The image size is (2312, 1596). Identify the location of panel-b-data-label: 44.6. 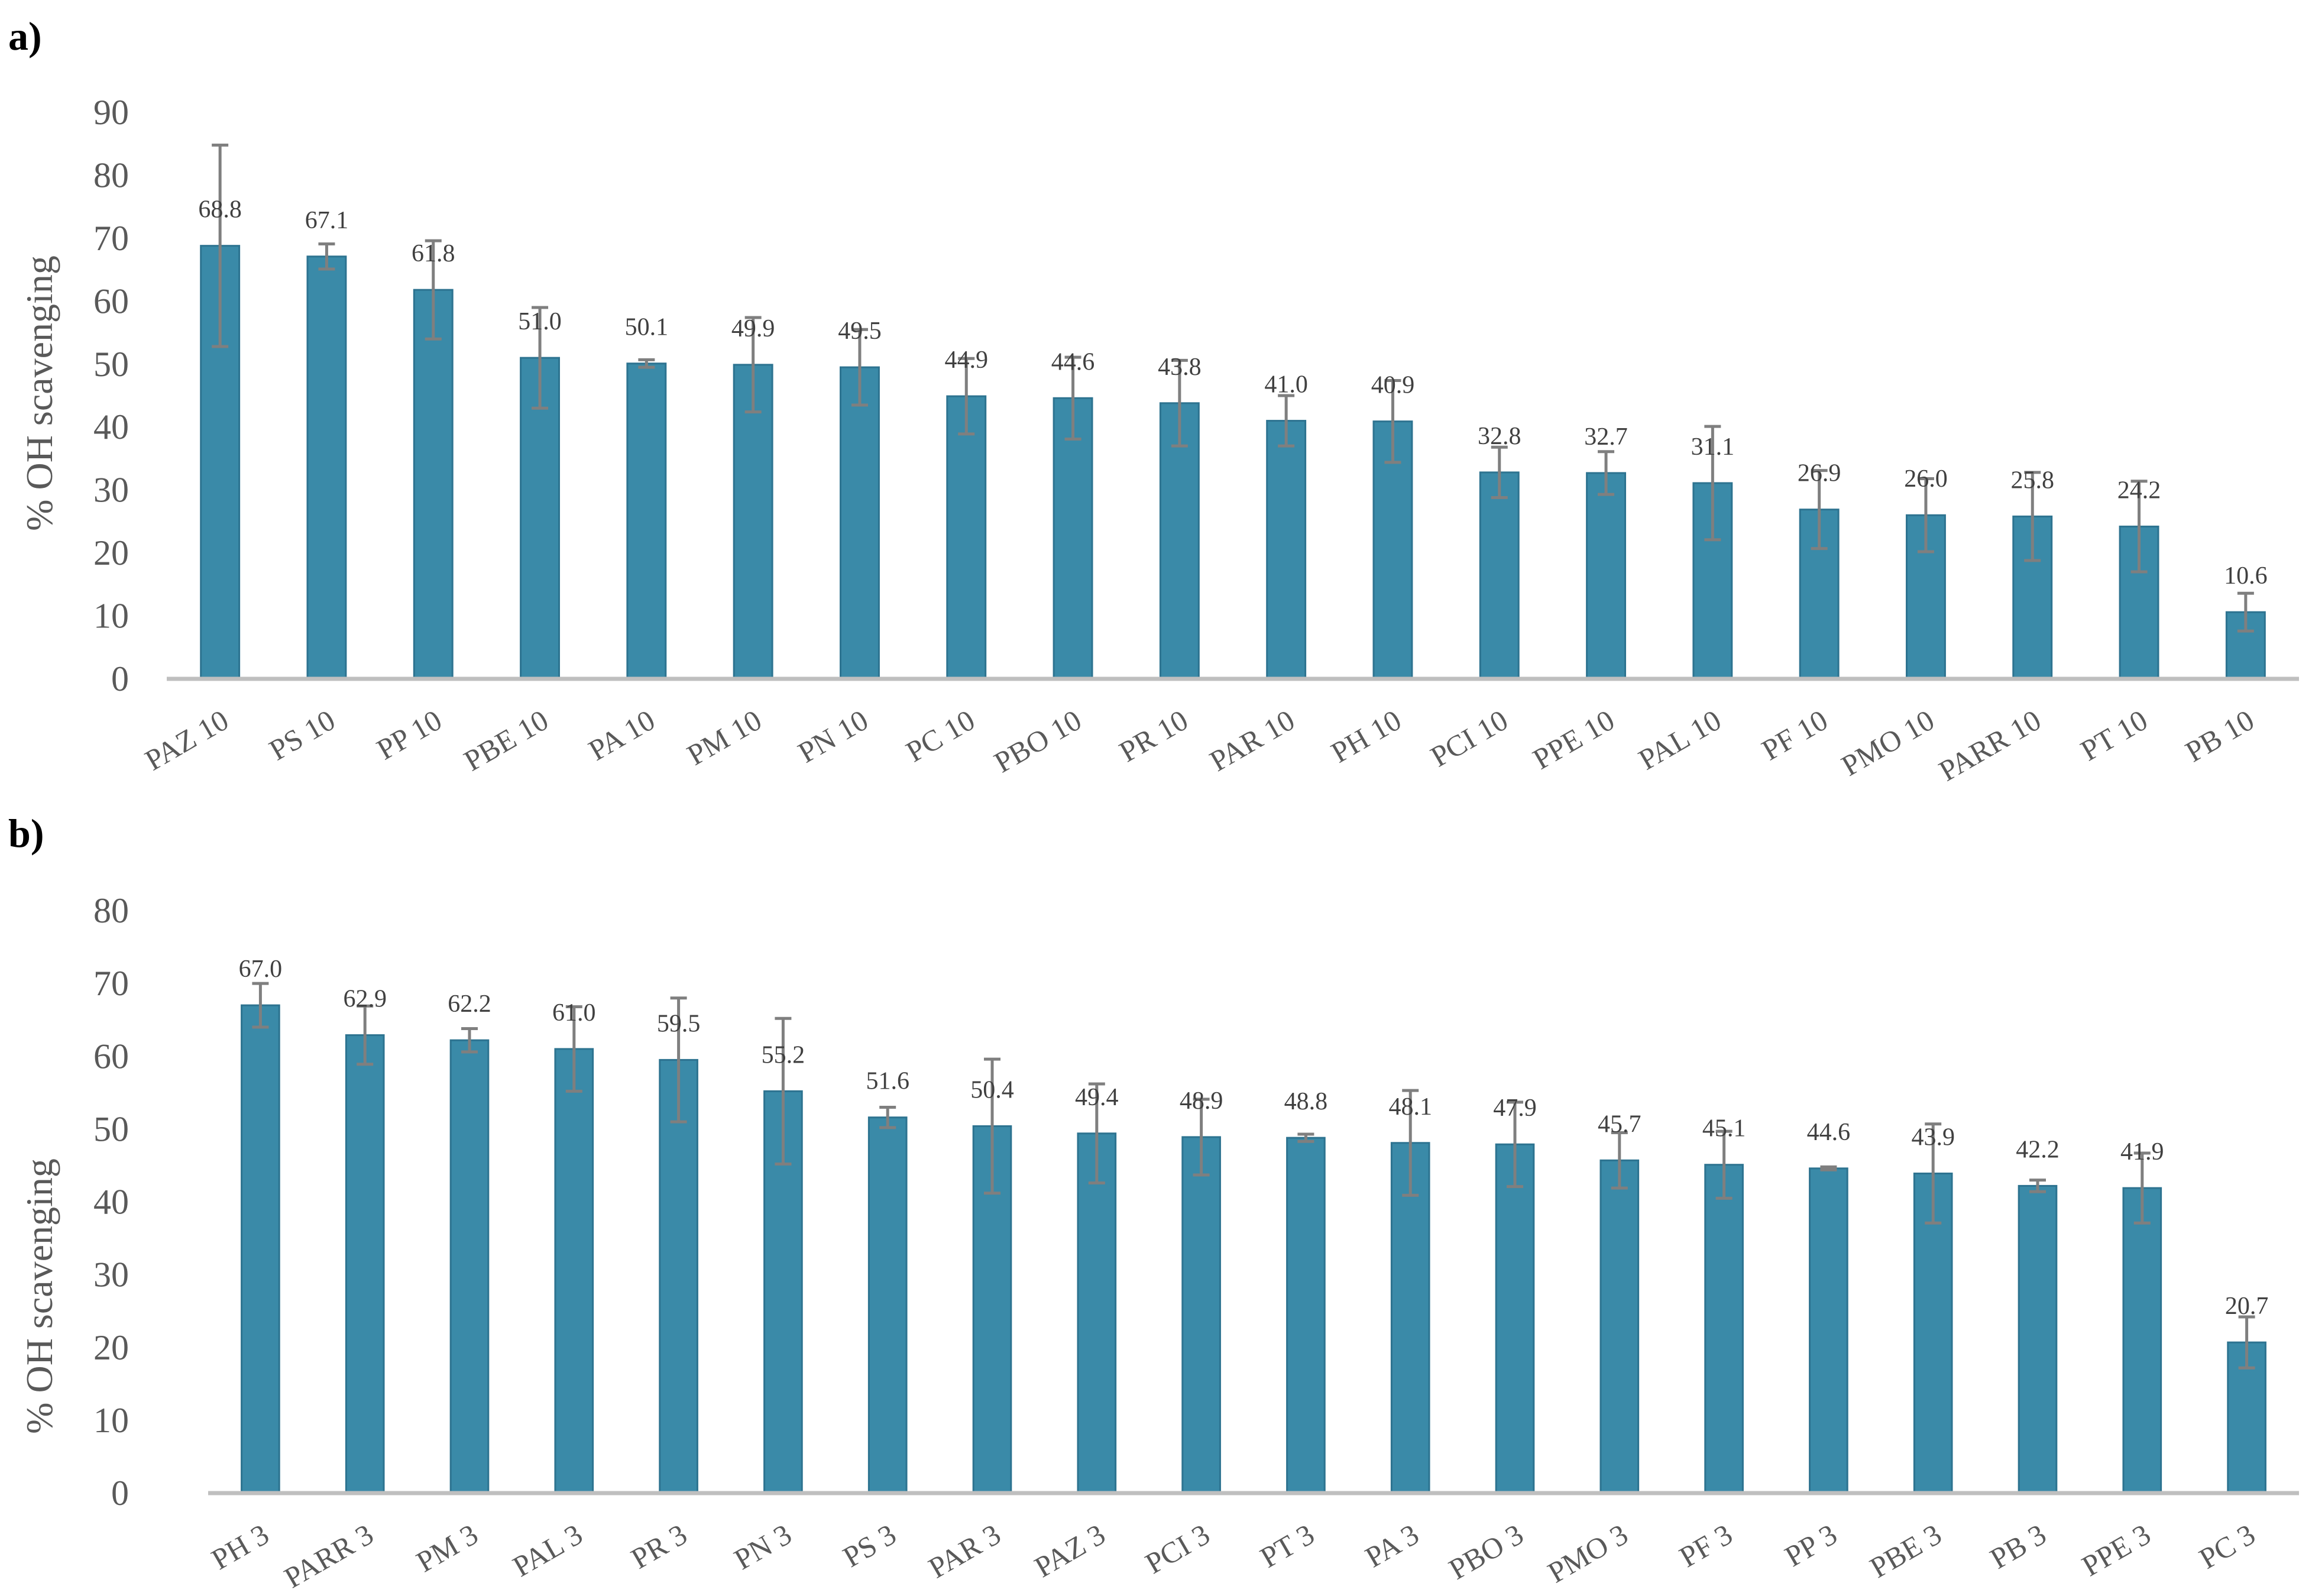
(1829, 1132).